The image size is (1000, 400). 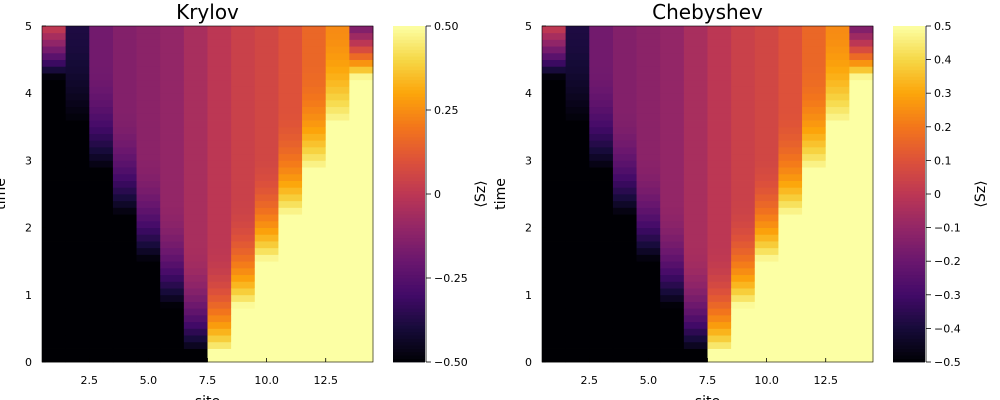 What do you see at coordinates (325, 380) in the screenshot?
I see `chart-0-x-tick-label: 12.5` at bounding box center [325, 380].